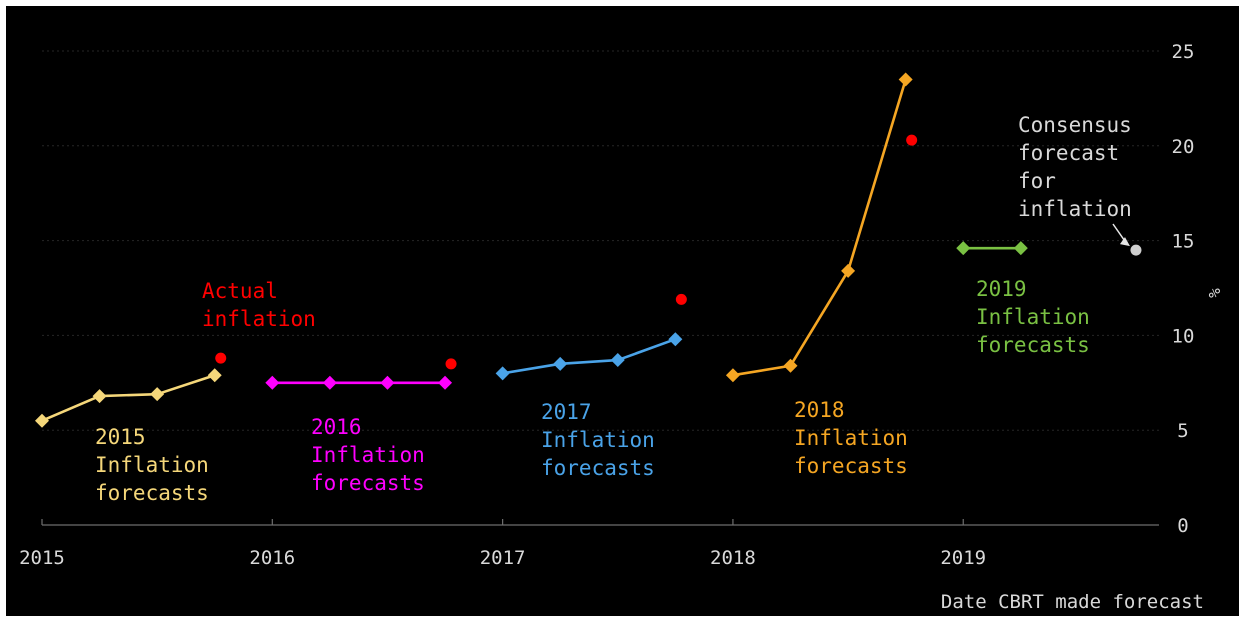  Describe the element at coordinates (1182, 526) in the screenshot. I see `y-tick-label: 0` at that location.